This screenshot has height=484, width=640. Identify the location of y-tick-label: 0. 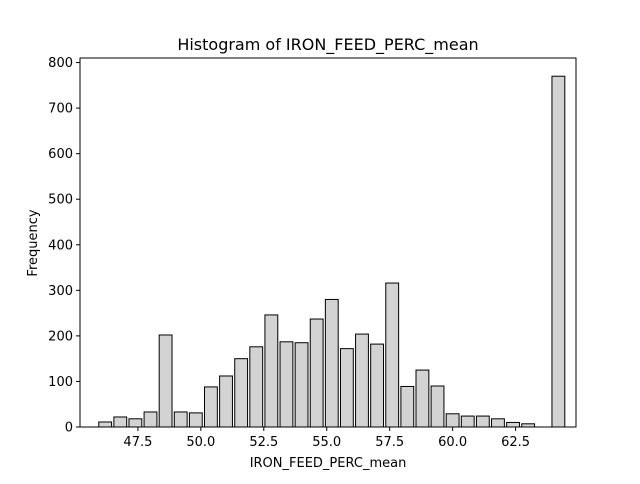
(69, 428).